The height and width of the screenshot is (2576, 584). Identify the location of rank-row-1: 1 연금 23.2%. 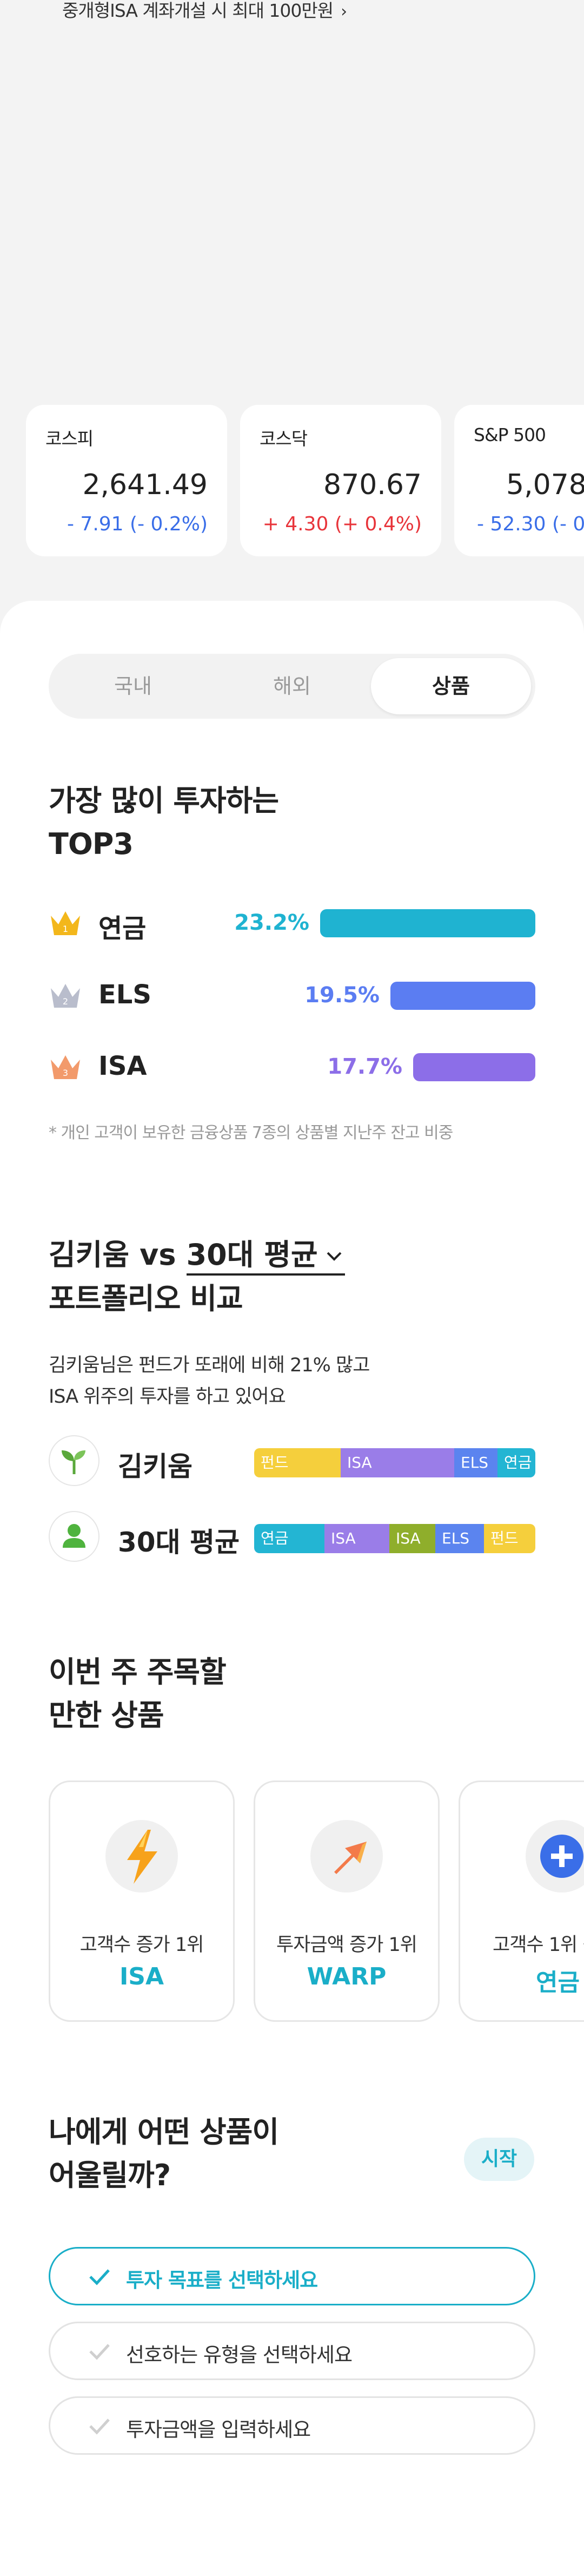
(292, 924).